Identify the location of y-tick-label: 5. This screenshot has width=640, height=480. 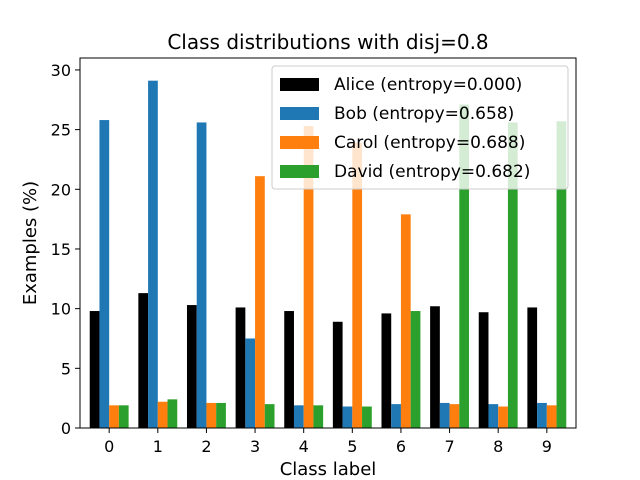
(66, 368).